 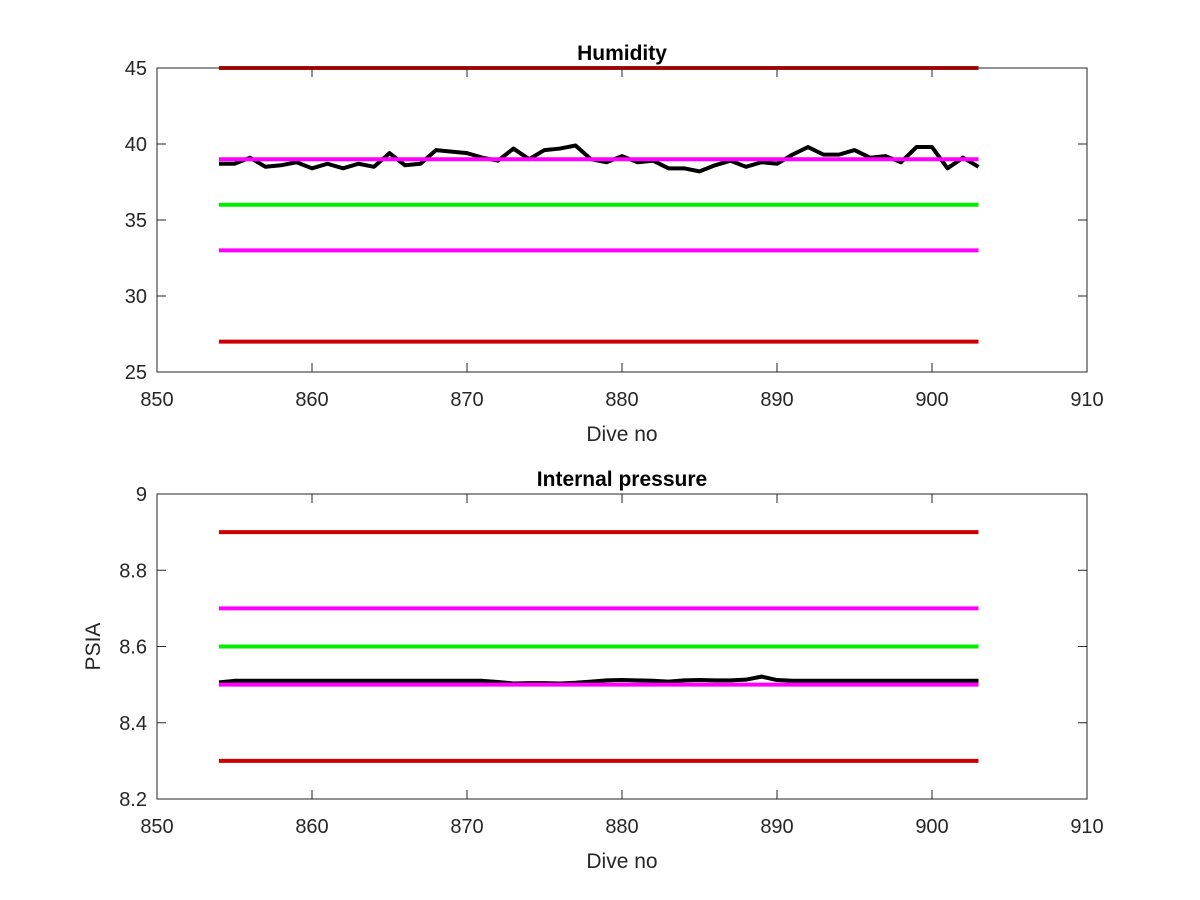 I want to click on pressure-x-tick-label: 900, so click(x=931, y=827).